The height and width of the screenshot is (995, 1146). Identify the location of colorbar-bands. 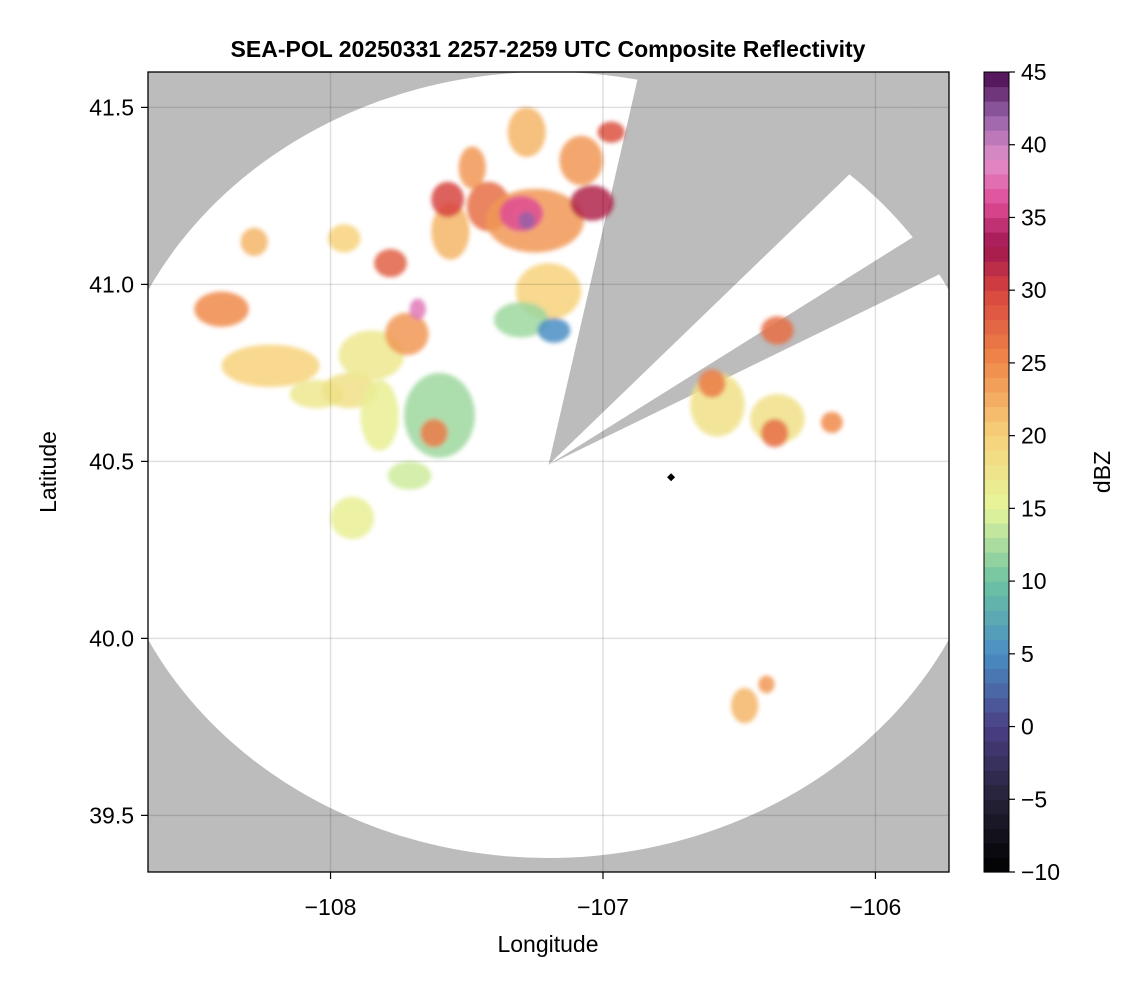
(996, 472).